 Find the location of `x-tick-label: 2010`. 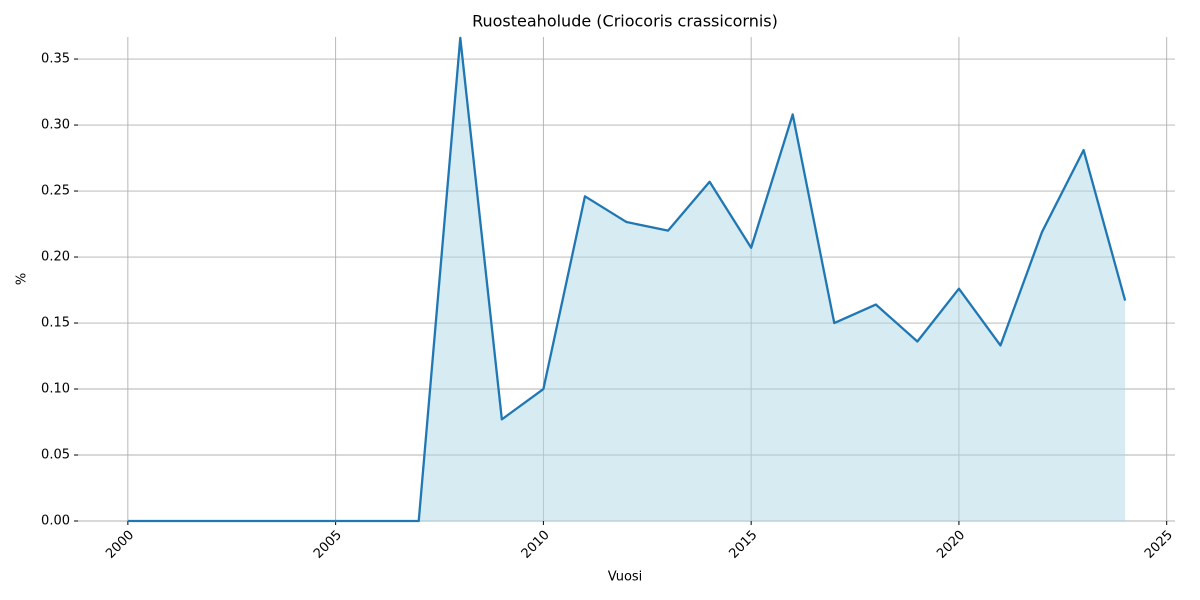

x-tick-label: 2010 is located at coordinates (536, 545).